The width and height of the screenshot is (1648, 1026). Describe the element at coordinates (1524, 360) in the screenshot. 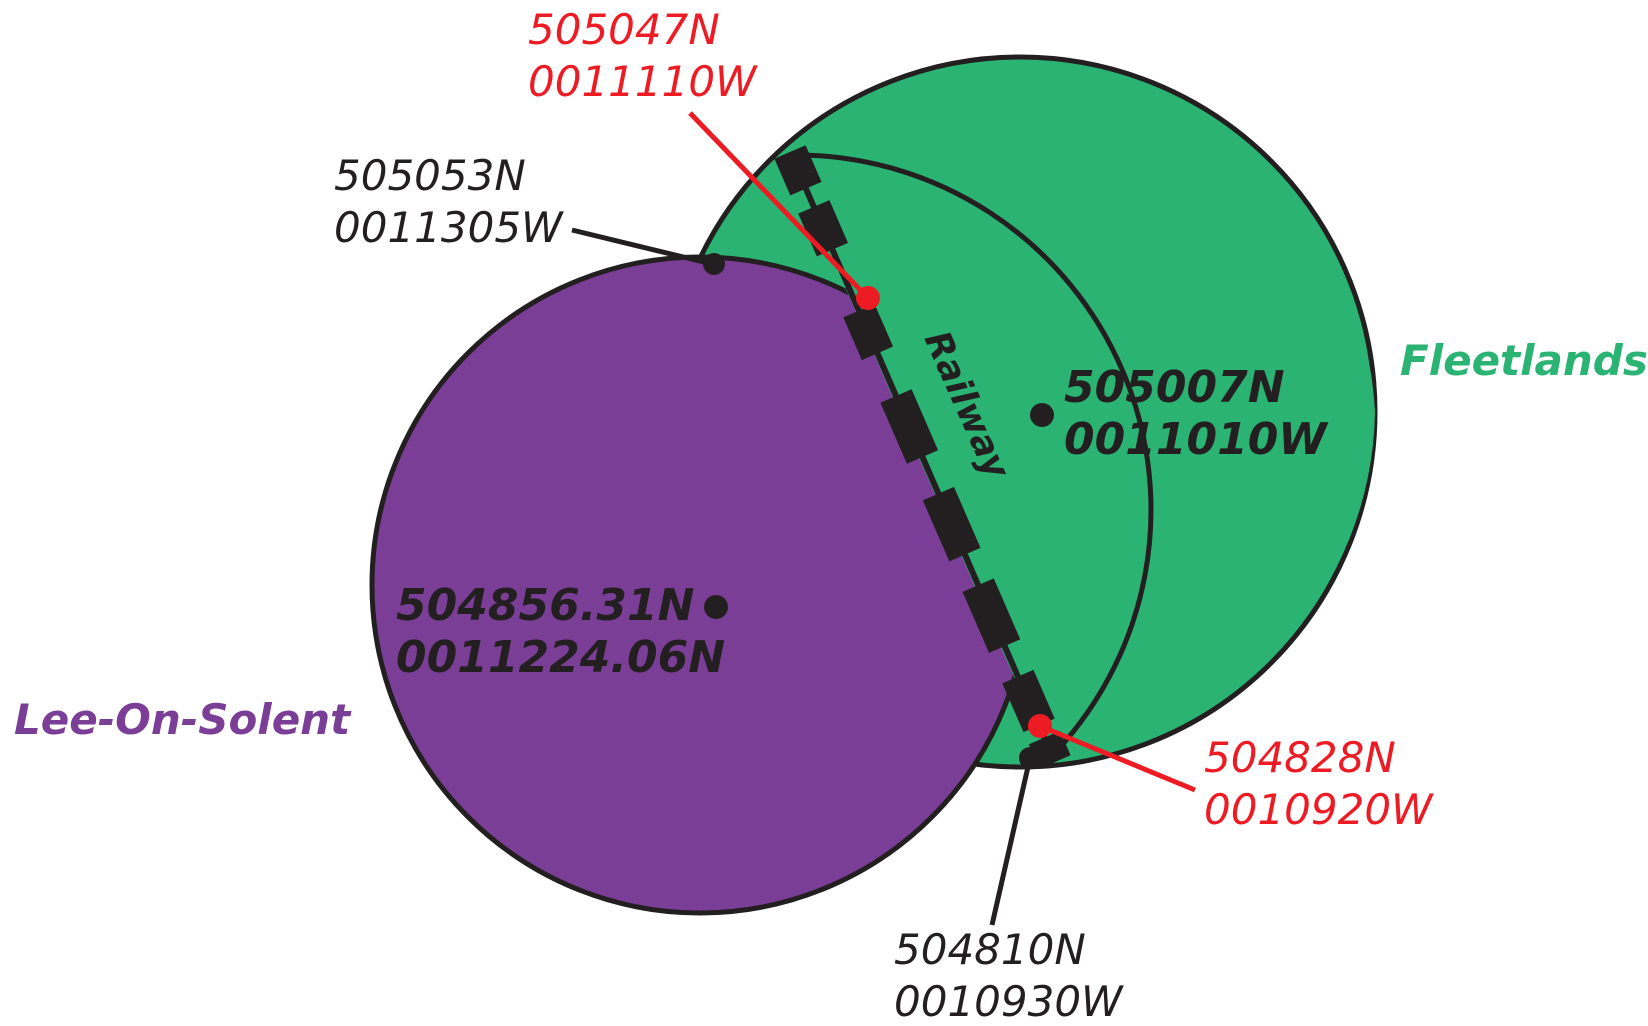

I see `fleetlands-label: Fleetlands` at that location.